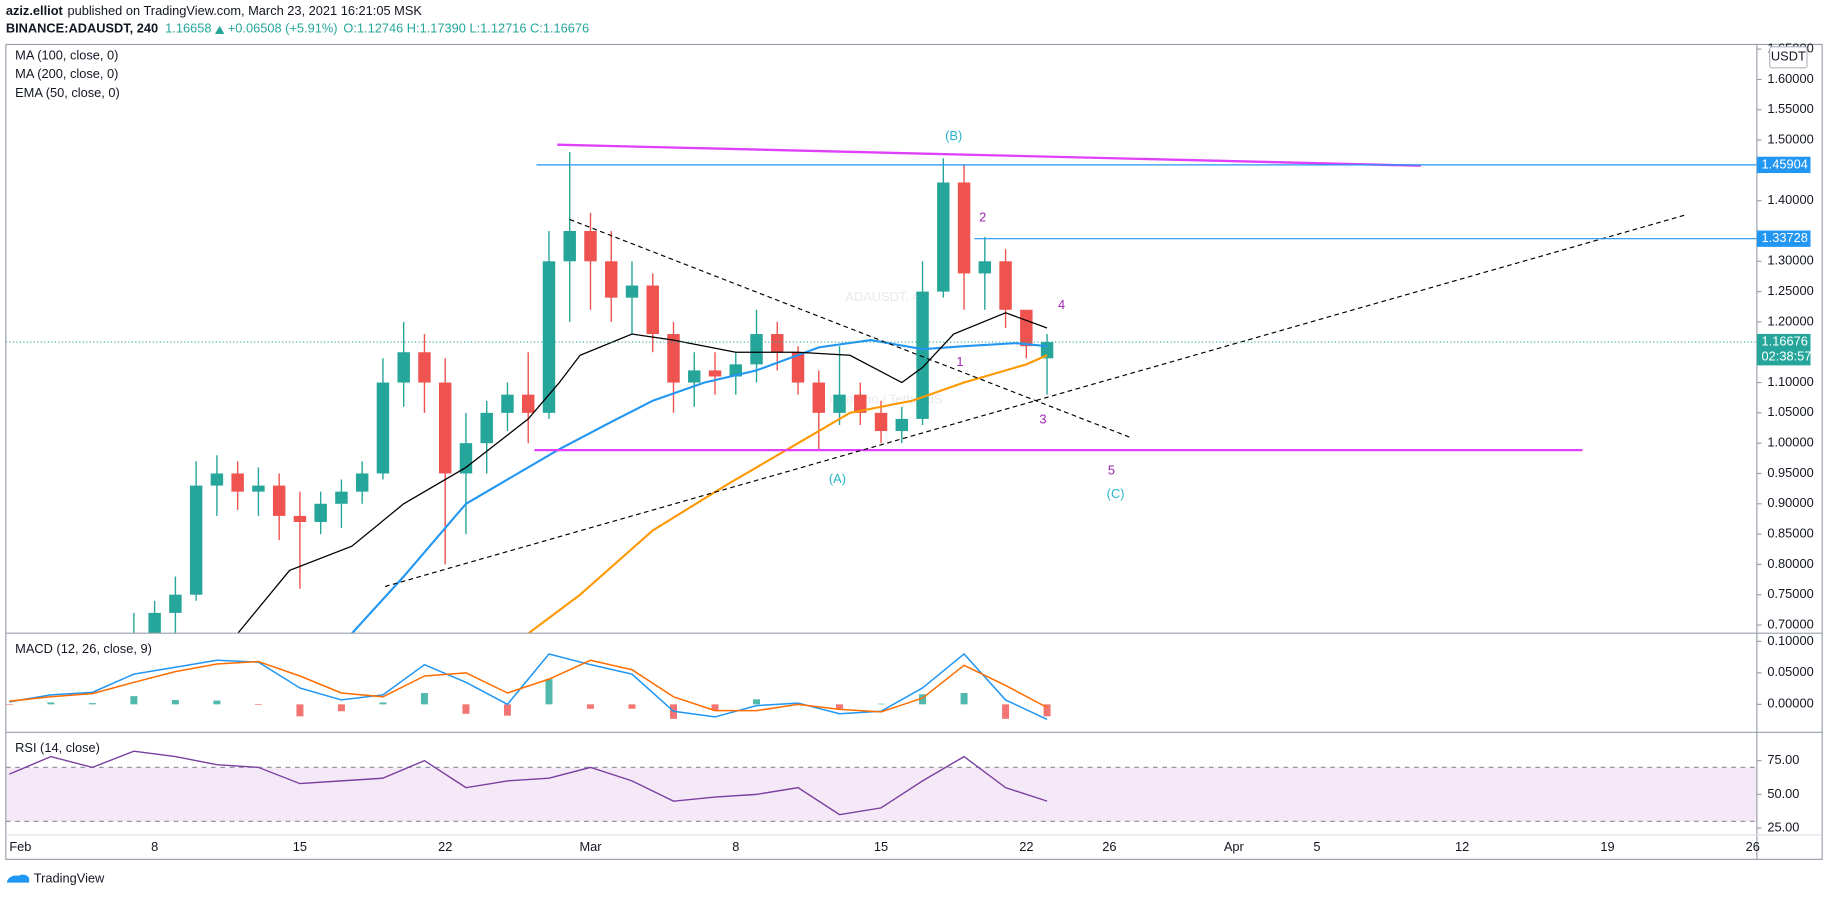  I want to click on x-tick-label: 5, so click(1316, 846).